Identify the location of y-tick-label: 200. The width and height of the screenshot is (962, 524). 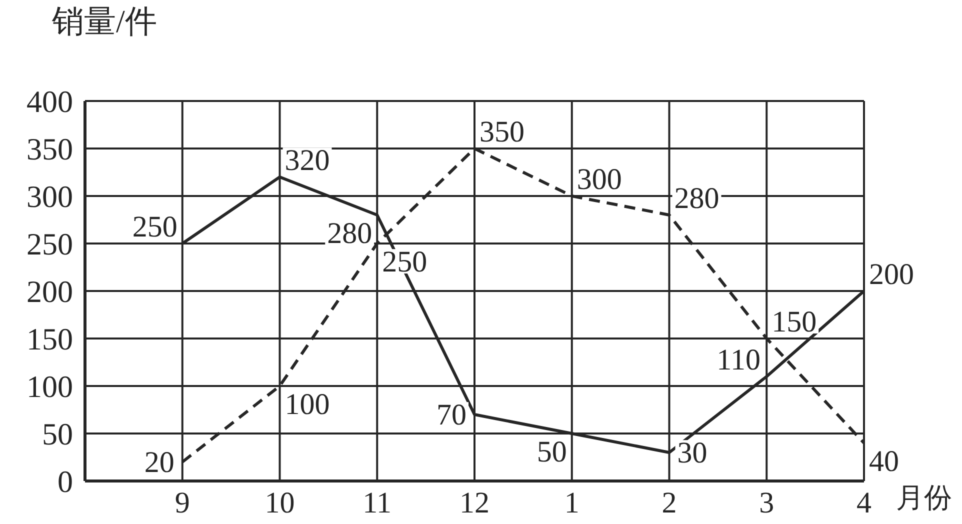
(49, 292).